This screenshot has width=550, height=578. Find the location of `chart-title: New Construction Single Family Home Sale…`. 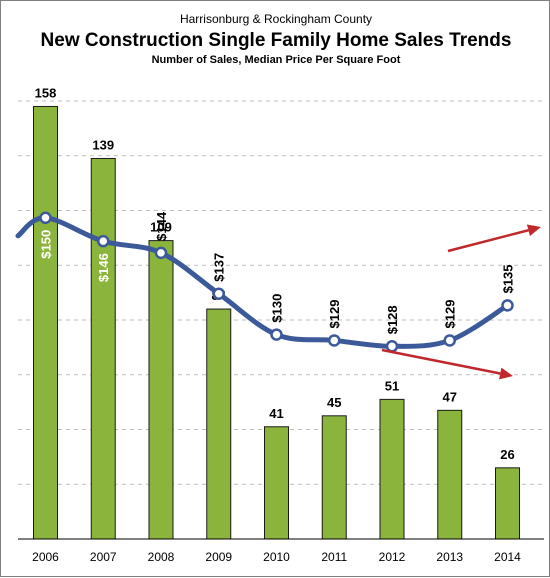

chart-title: New Construction Single Family Home Sale… is located at coordinates (276, 40).